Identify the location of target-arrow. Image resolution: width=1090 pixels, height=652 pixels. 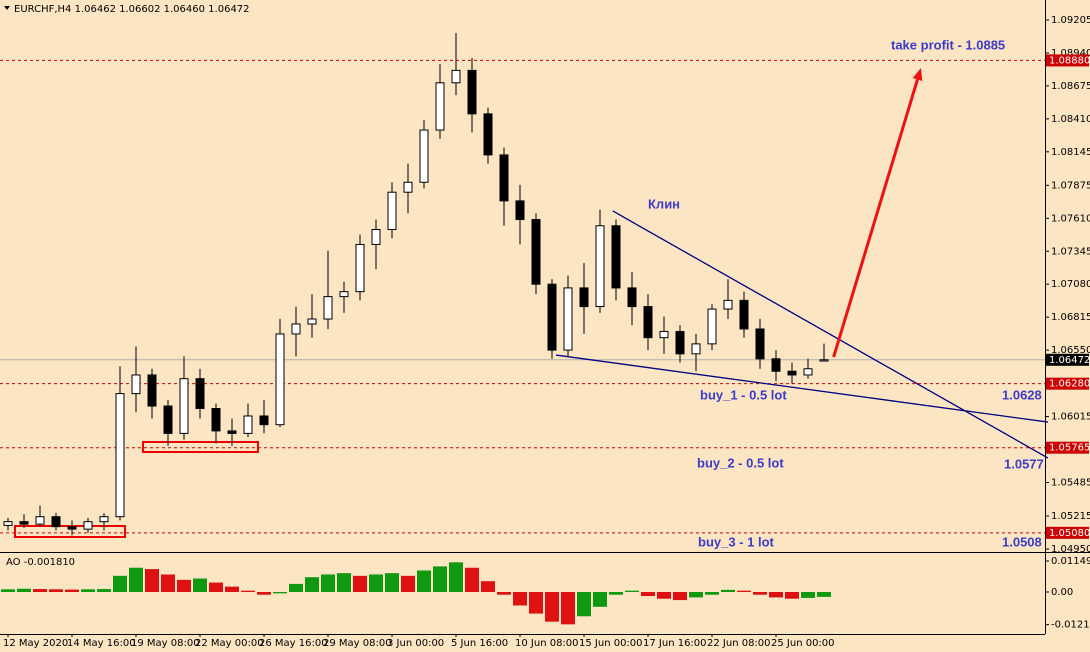
(875, 218).